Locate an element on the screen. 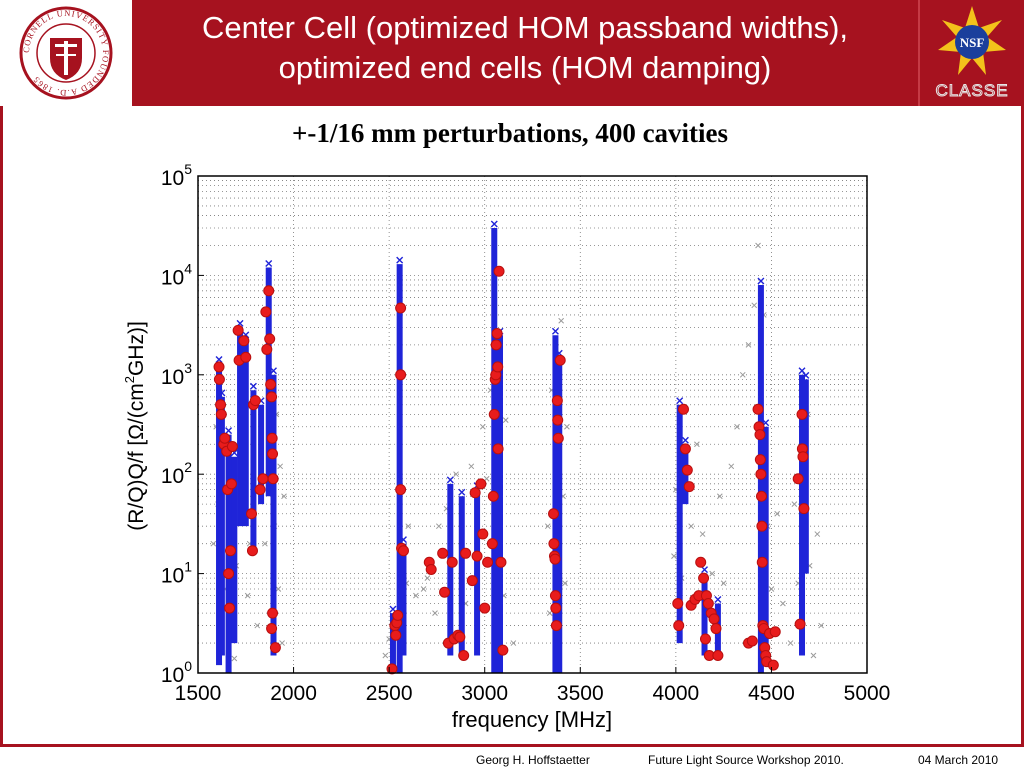 The width and height of the screenshot is (1024, 768). x-tick-label: 5000 is located at coordinates (867, 693).